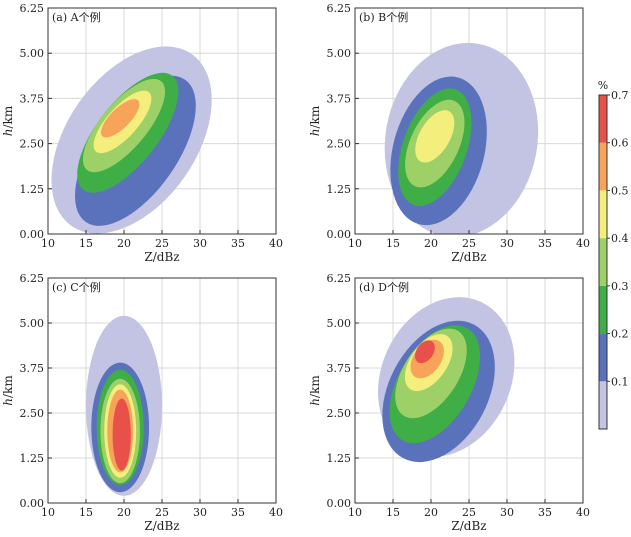 This screenshot has width=631, height=537. Describe the element at coordinates (620, 286) in the screenshot. I see `colorbar-tick-label: 0.3` at that location.